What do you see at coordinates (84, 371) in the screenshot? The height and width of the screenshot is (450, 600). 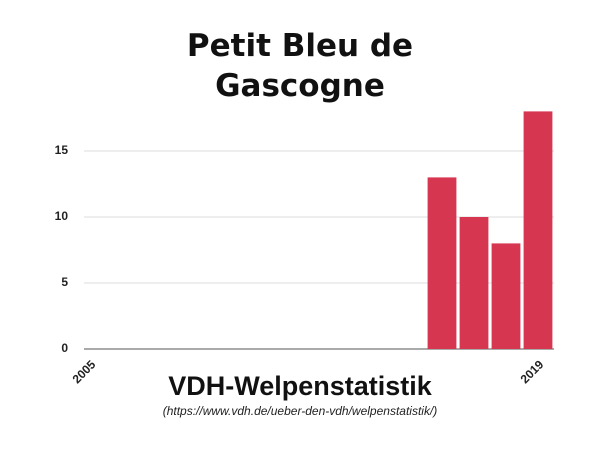 I see `x-tick-label: 2005` at bounding box center [84, 371].